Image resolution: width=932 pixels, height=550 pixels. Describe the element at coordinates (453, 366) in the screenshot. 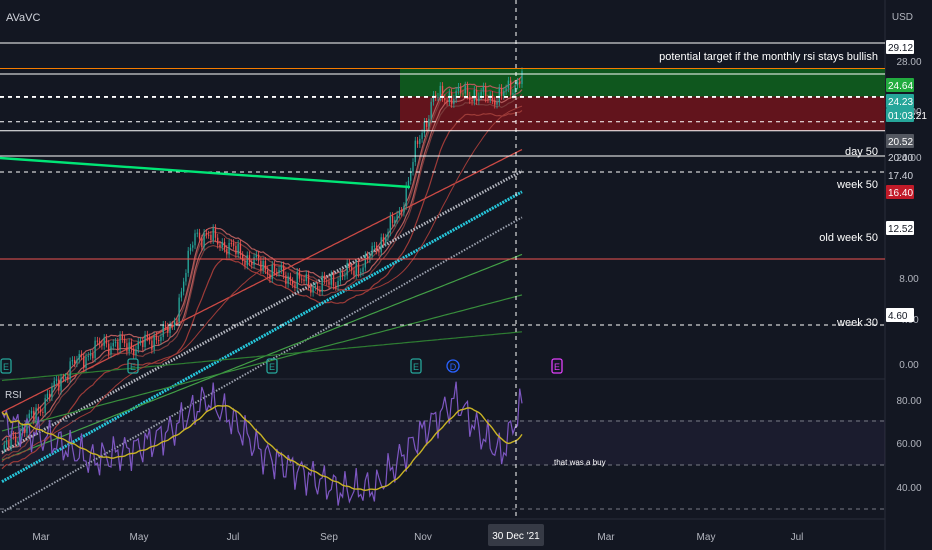

I see `dividend-icon` at that location.